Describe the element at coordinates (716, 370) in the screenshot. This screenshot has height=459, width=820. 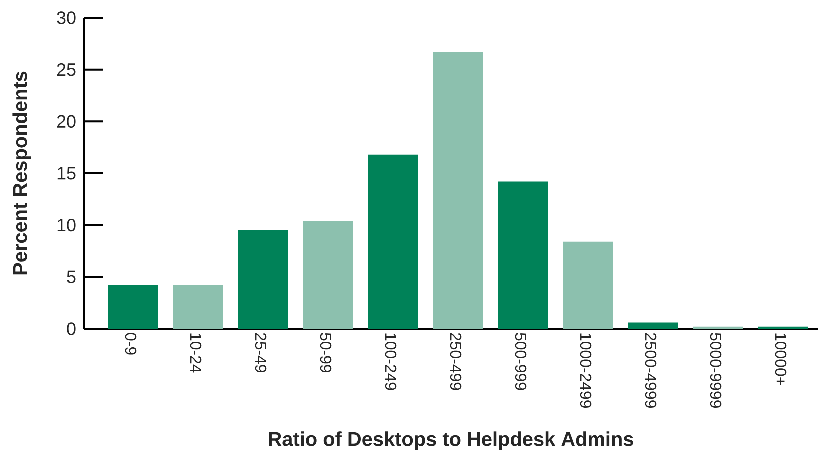
I see `x-tick-label: 5000-9999` at that location.